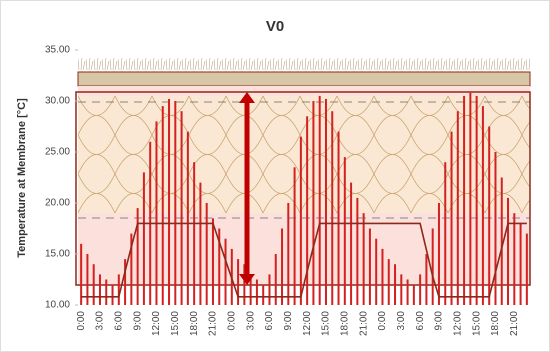  What do you see at coordinates (247, 188) in the screenshot?
I see `span-arrow` at bounding box center [247, 188].